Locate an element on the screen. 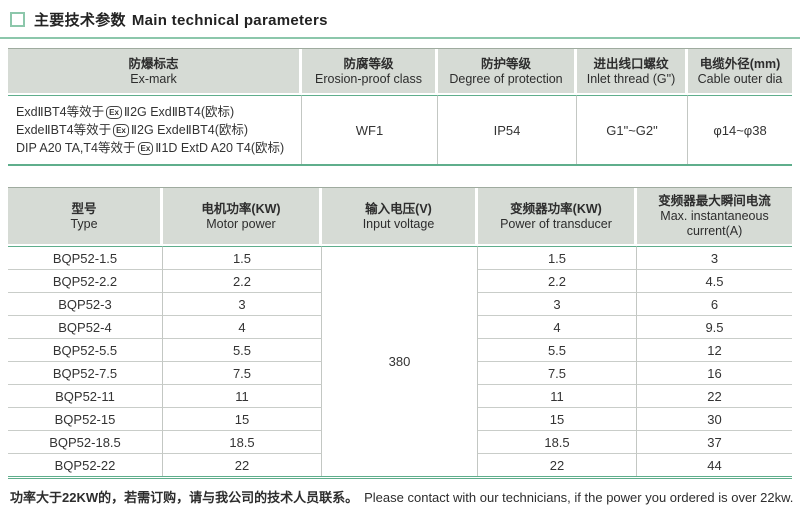 This screenshot has height=506, width=800. page-title: 主要技术参数 Main technical parameters is located at coordinates (181, 19).